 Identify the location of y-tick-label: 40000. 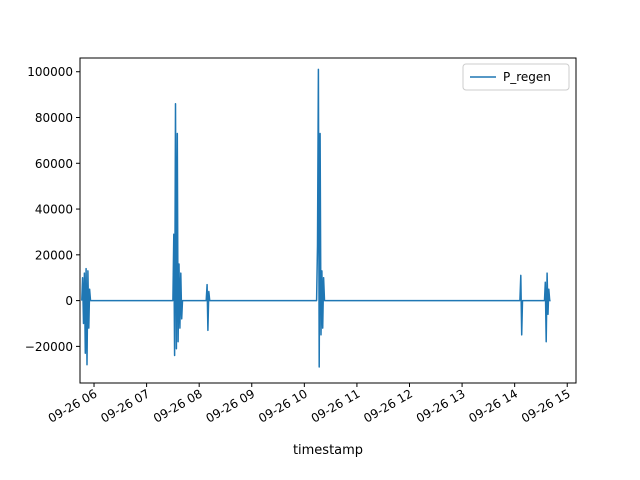
(54, 210).